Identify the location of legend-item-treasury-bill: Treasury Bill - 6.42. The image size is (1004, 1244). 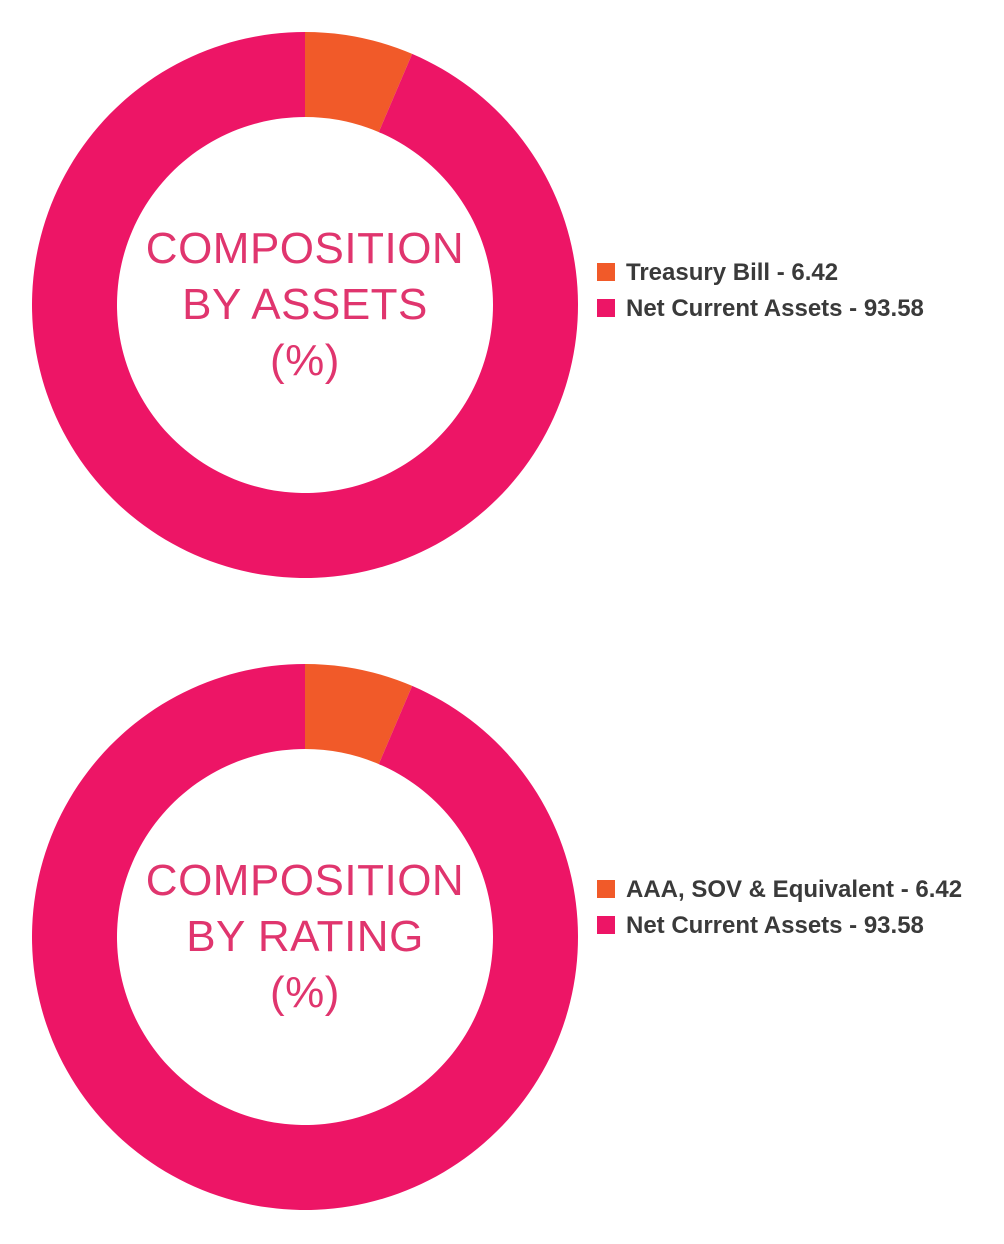
(797, 273).